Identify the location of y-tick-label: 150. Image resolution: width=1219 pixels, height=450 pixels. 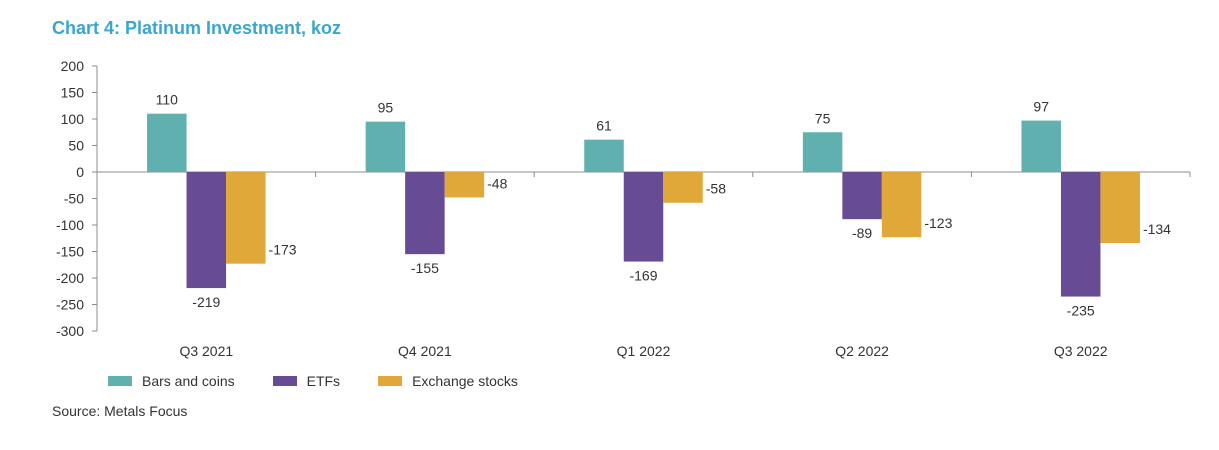
(73, 93).